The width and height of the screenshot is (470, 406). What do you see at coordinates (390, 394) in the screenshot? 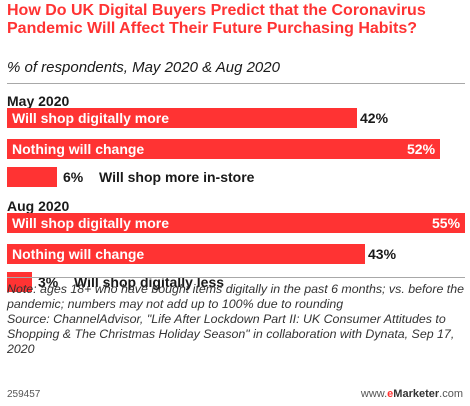
I see `brand-e: e` at bounding box center [390, 394].